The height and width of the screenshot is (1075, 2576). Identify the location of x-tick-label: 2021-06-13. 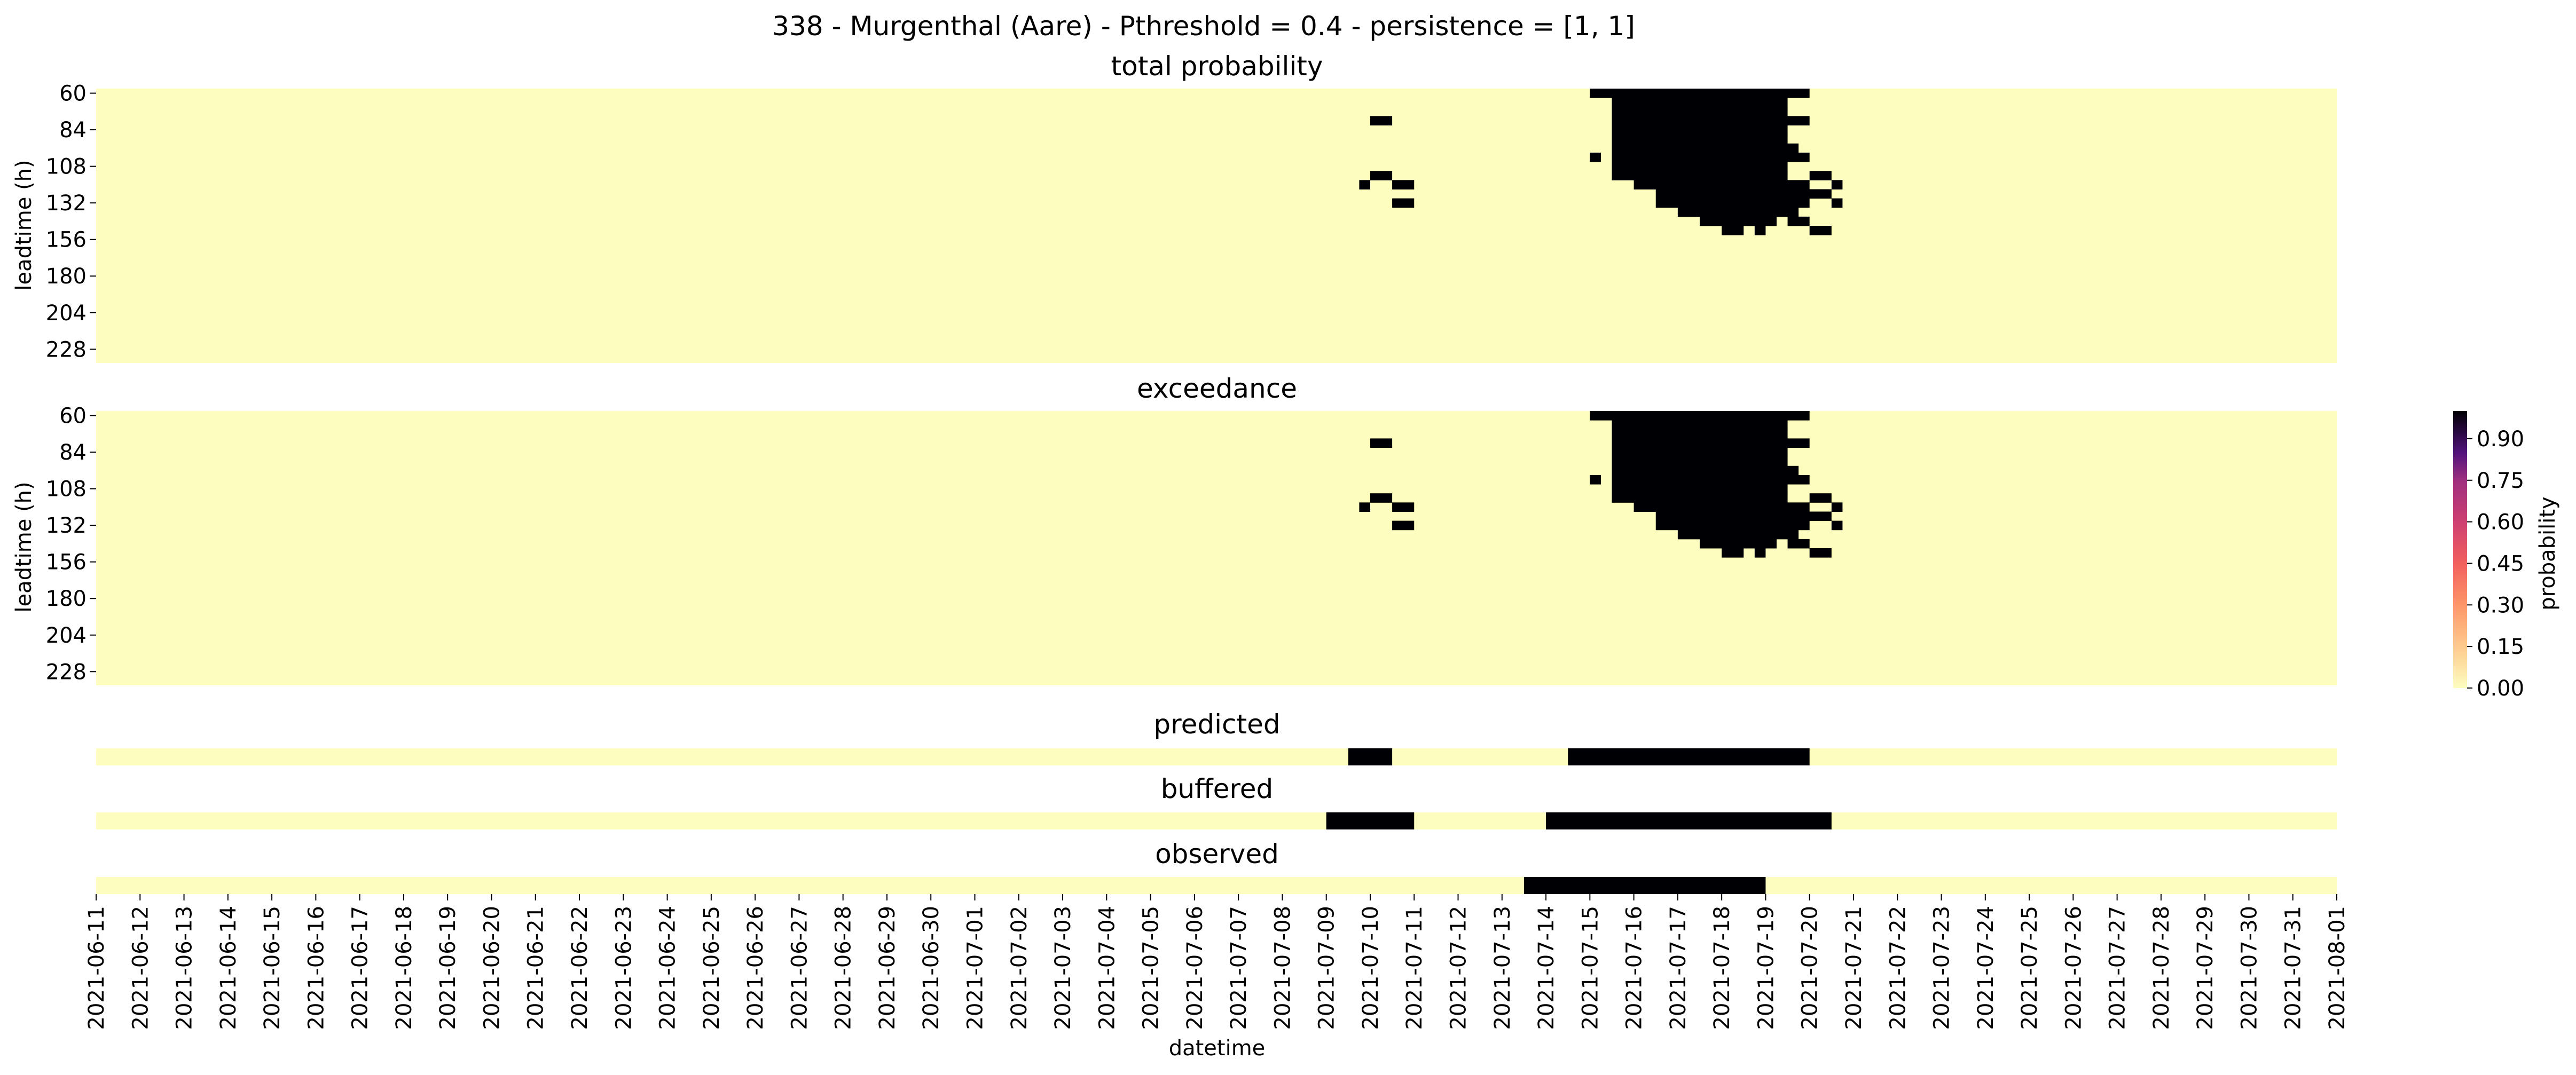
(184, 968).